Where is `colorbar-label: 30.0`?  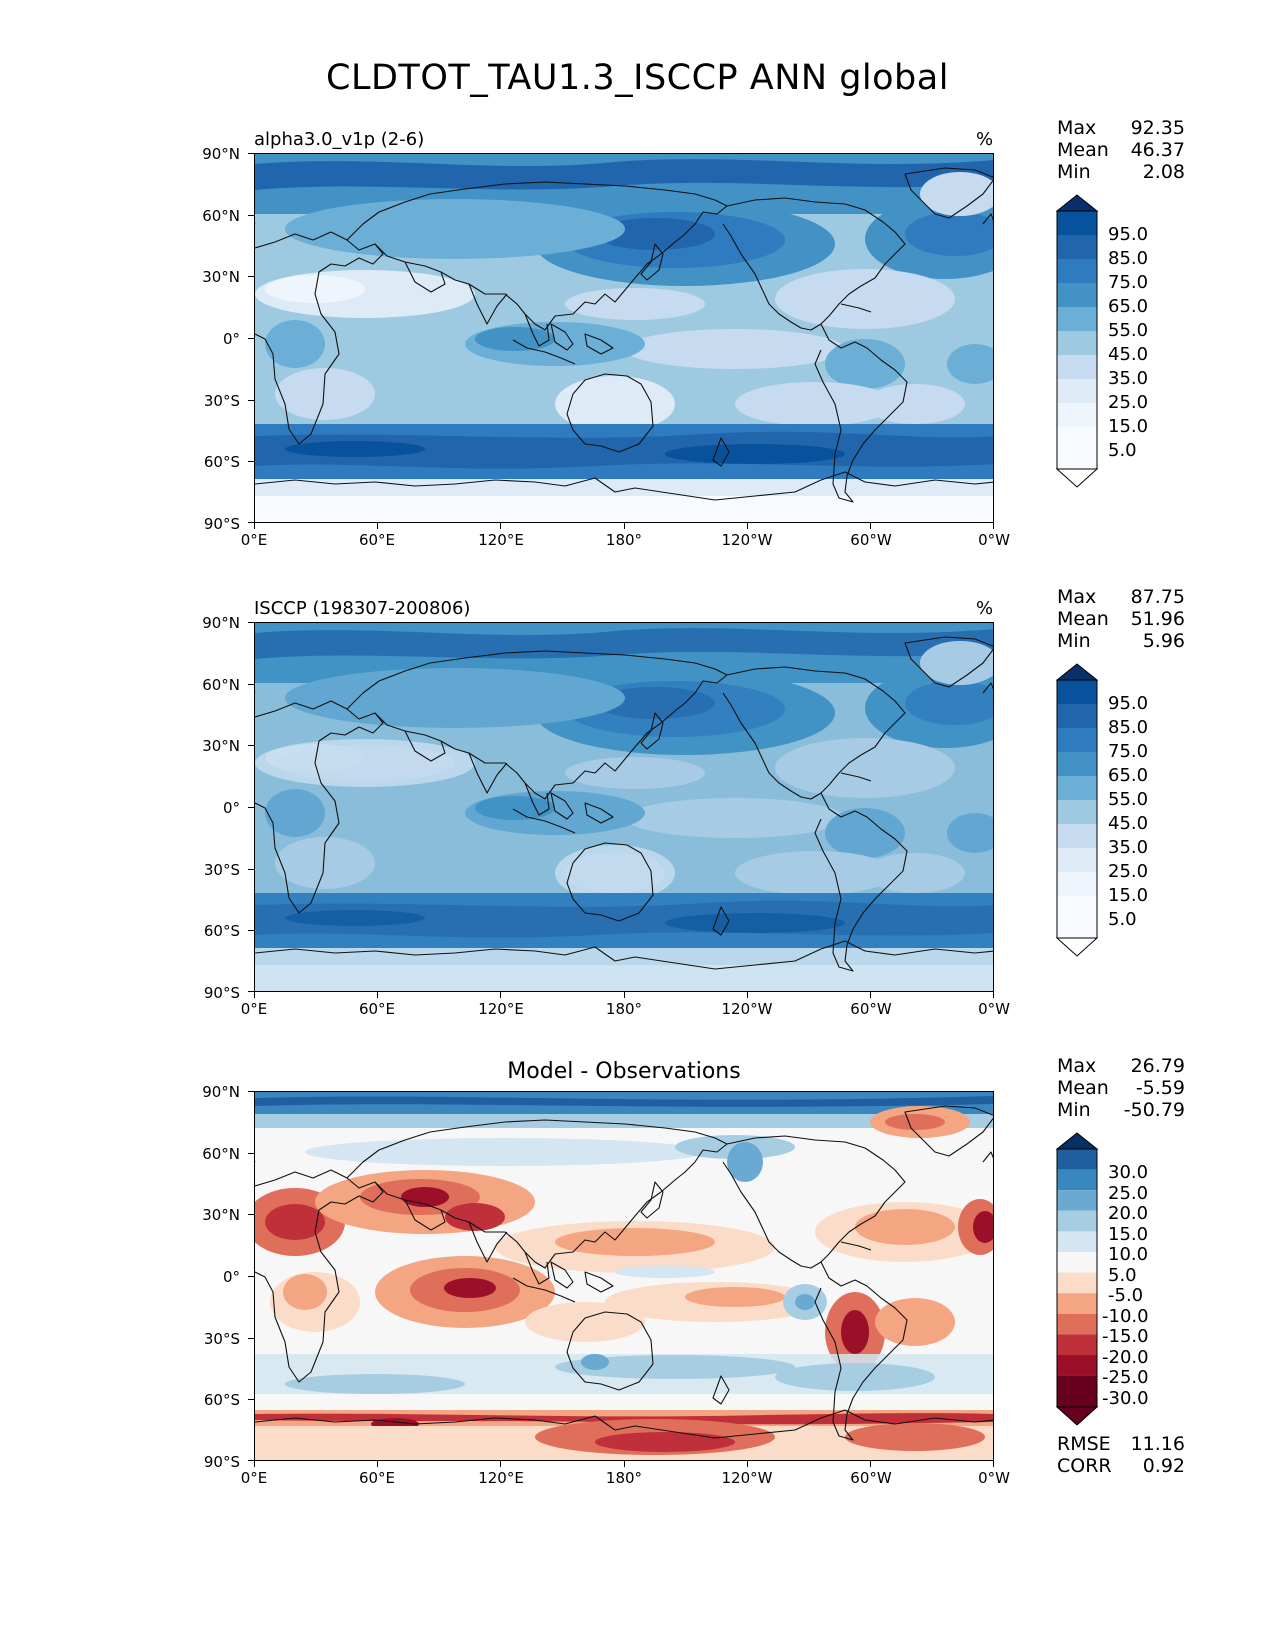
colorbar-label: 30.0 is located at coordinates (1128, 1172).